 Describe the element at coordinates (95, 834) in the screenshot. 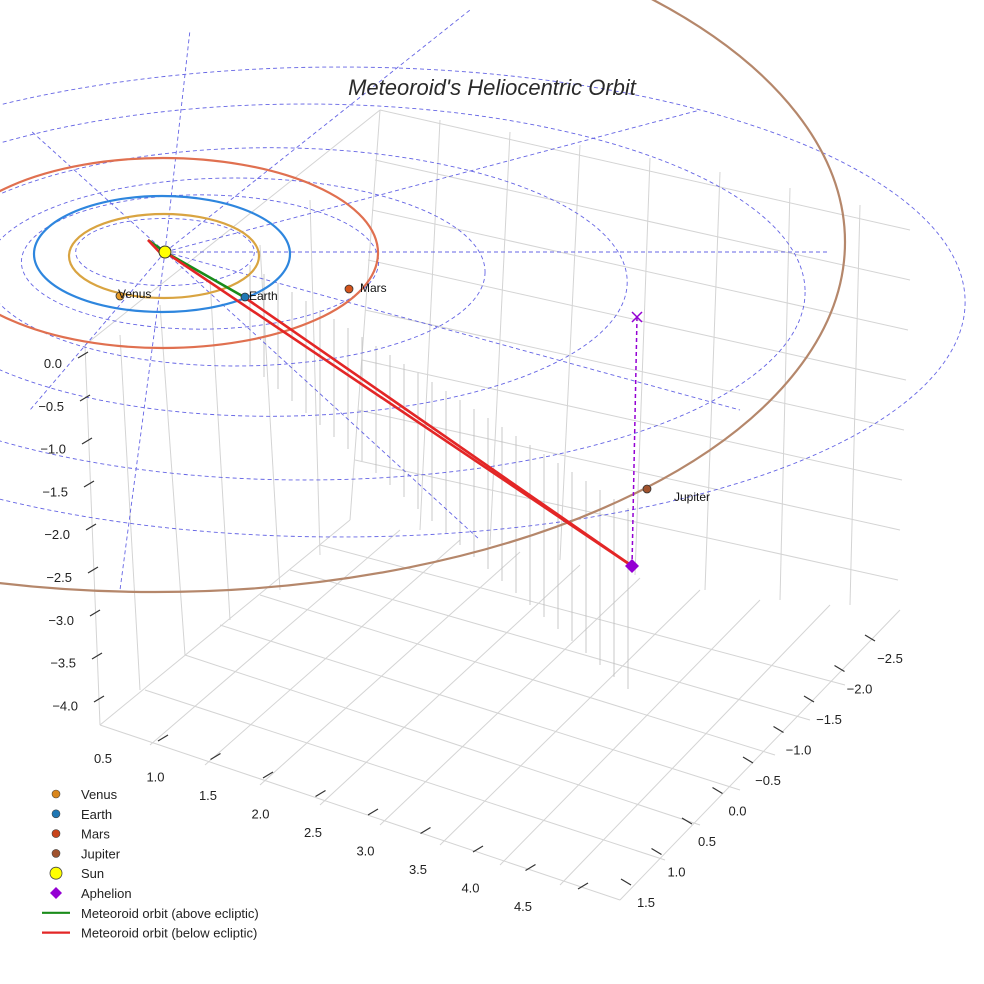

I see `legend-label: Mars` at that location.